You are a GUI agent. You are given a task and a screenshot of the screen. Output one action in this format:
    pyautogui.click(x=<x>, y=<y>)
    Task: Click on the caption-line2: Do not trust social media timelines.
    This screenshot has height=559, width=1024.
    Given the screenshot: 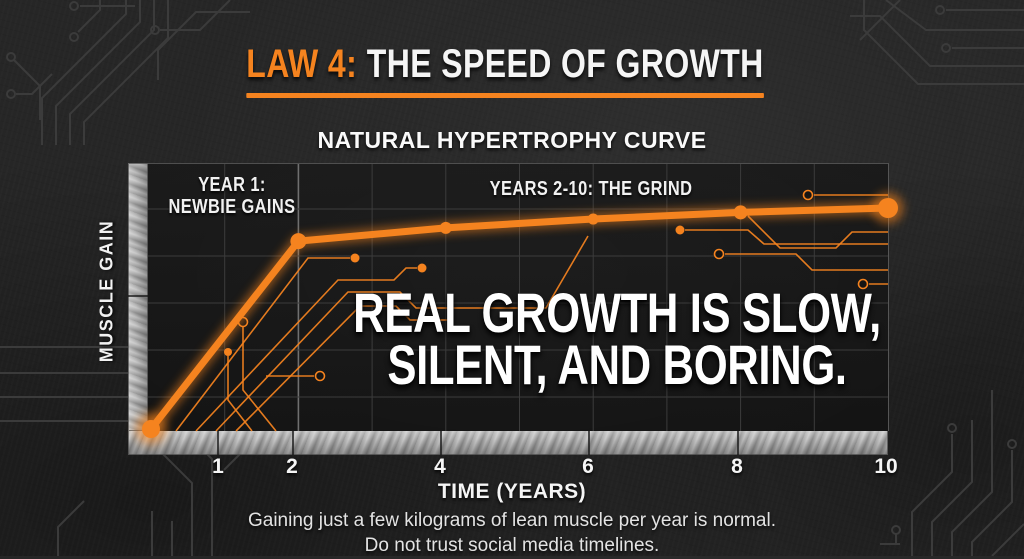 What is the action you would take?
    pyautogui.click(x=512, y=546)
    